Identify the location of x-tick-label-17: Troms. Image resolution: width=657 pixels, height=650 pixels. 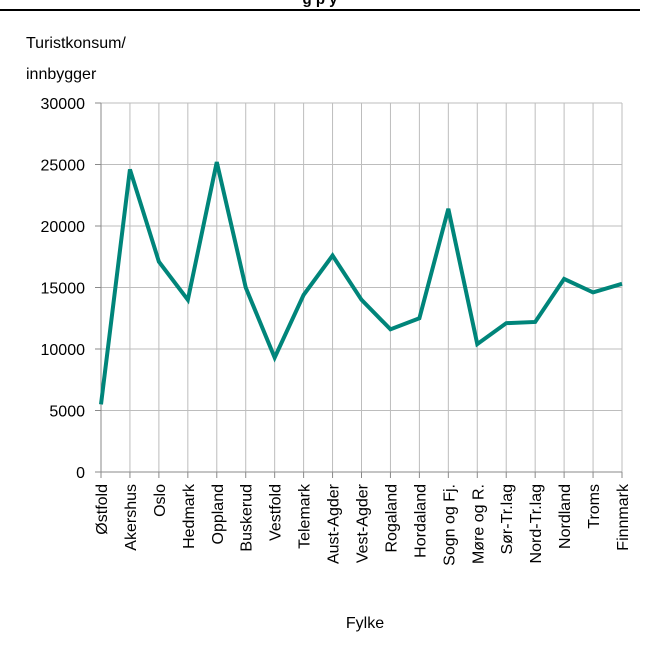
(594, 506).